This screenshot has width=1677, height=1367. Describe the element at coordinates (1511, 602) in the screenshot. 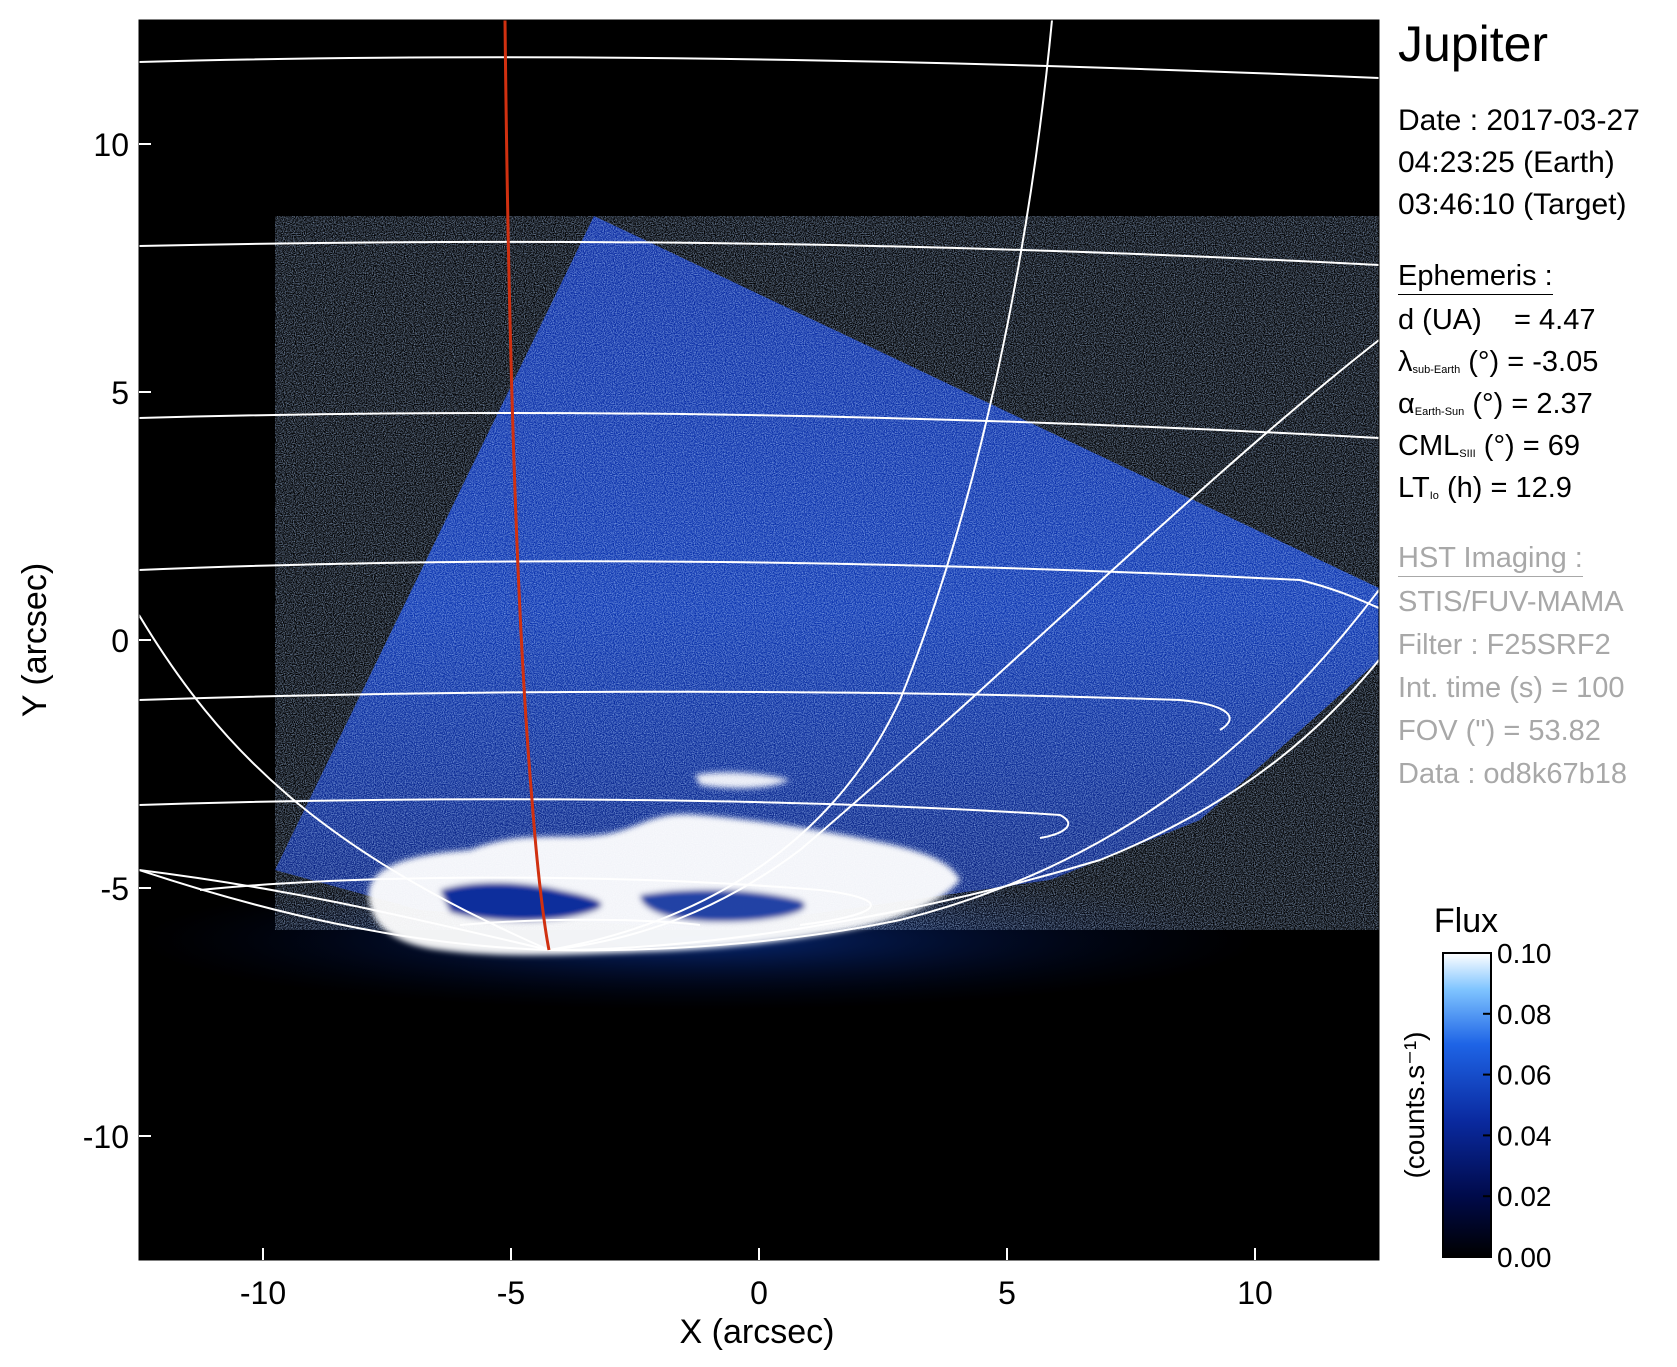

I see `hst-instrument: STIS/FUV-MAMA` at that location.